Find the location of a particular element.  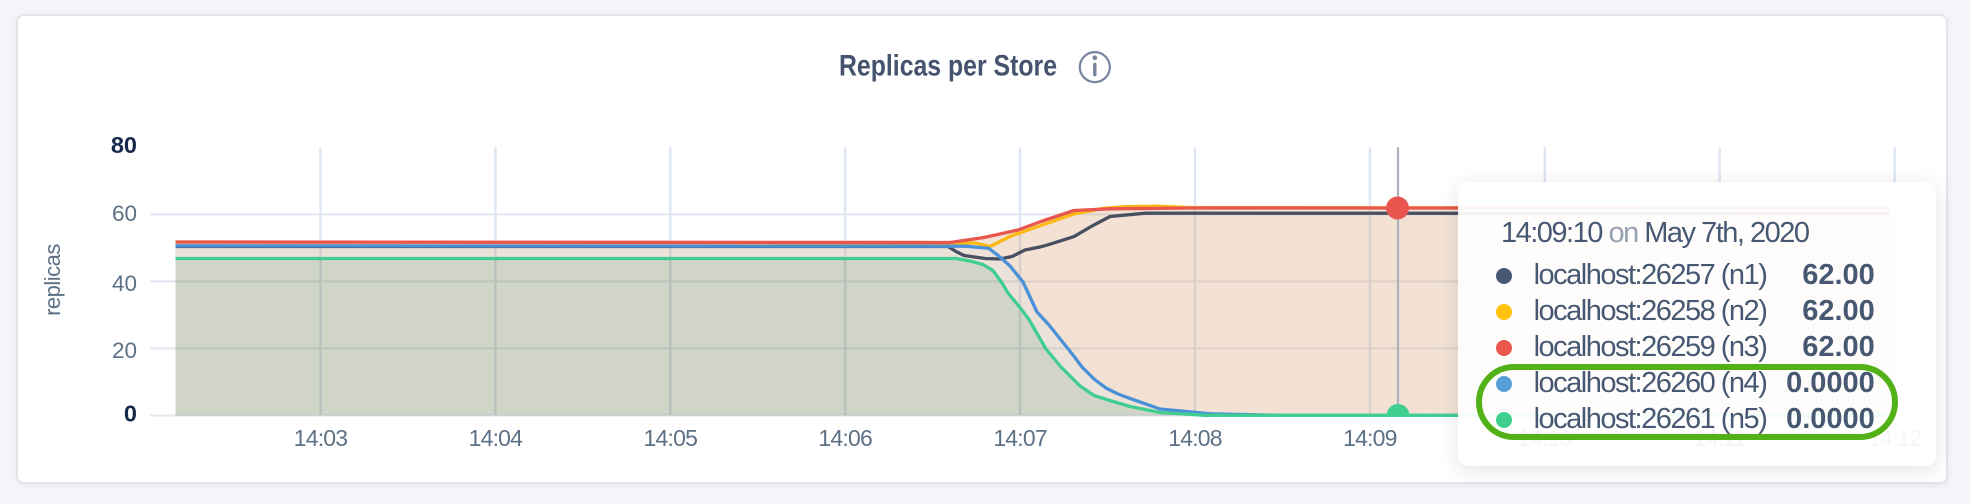

svg-text: Replicas per Store is located at coordinates (948, 66).